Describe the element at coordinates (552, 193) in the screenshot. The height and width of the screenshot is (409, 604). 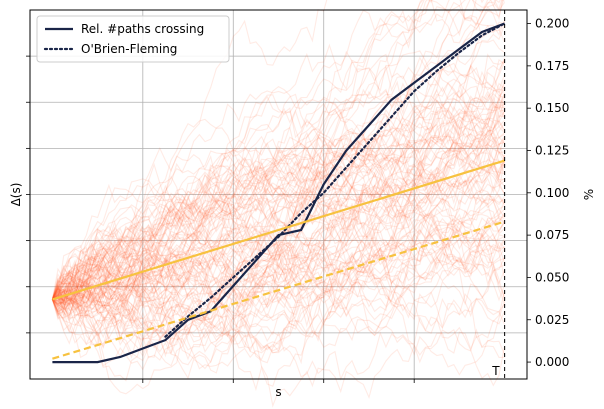
I see `right-tick-label: 0.100` at that location.